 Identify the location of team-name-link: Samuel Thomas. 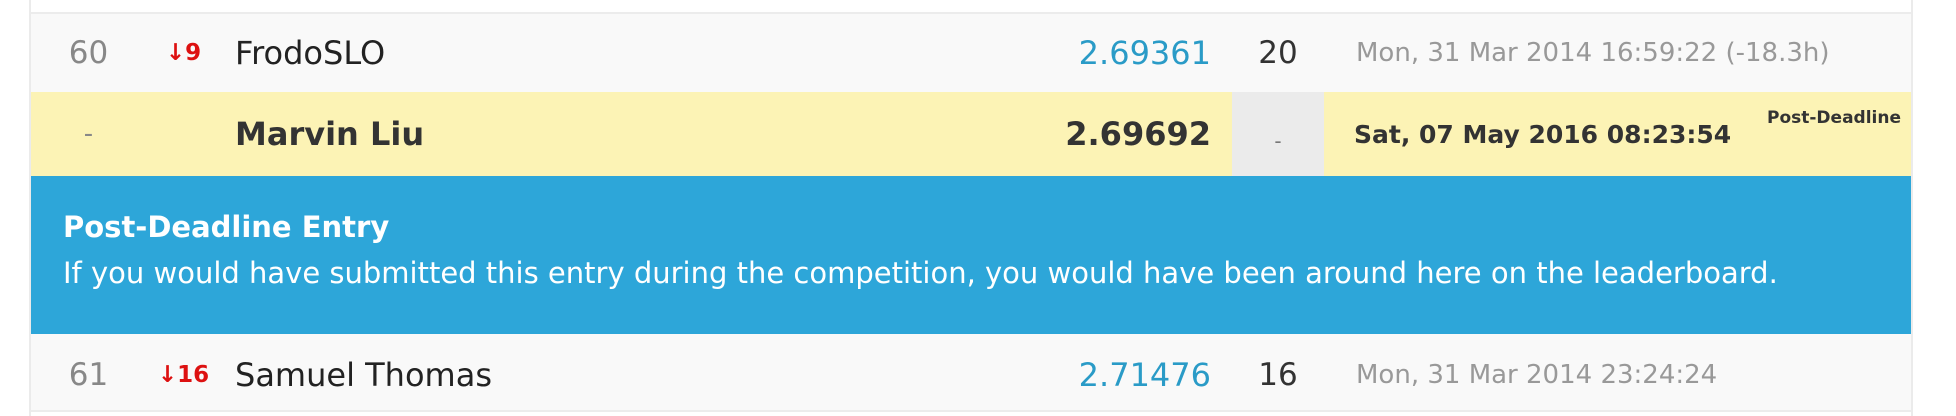
(363, 375).